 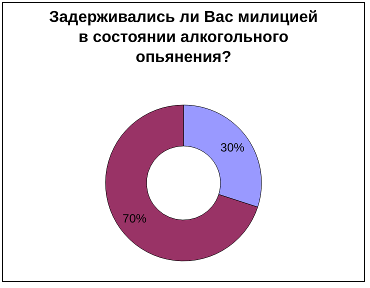 What do you see at coordinates (232, 147) in the screenshot?
I see `data-label: 30%` at bounding box center [232, 147].